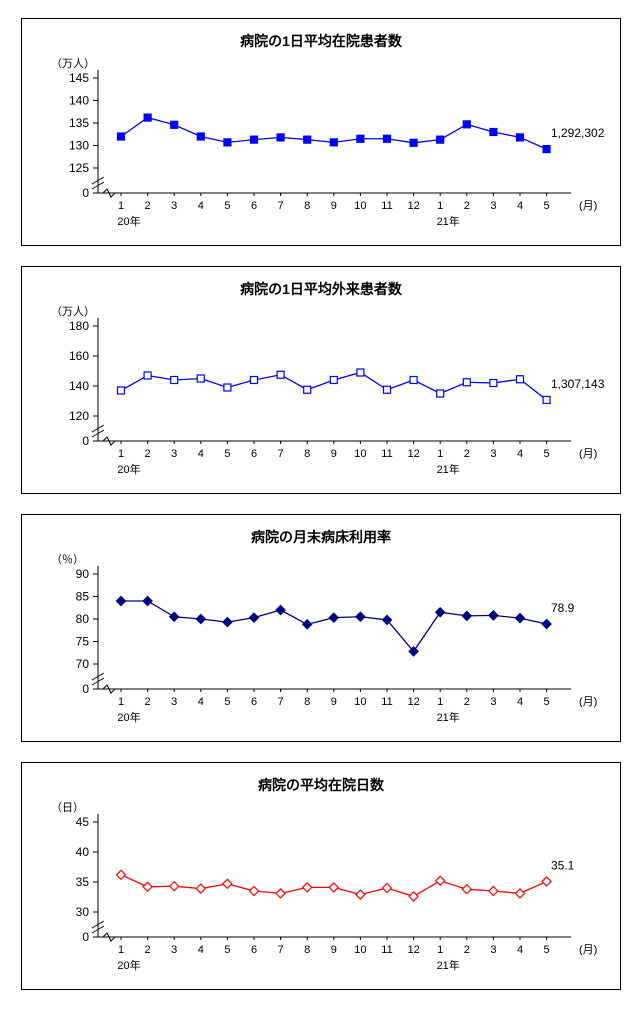  What do you see at coordinates (321, 537) in the screenshot?
I see `chart-title: 病院の月末病床利用率` at bounding box center [321, 537].